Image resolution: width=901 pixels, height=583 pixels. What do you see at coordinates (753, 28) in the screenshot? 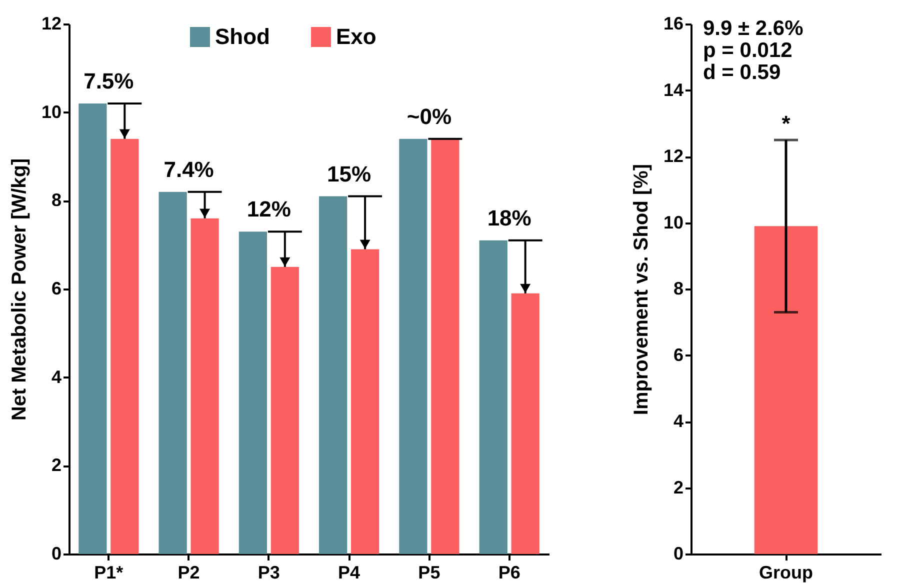
I see `annotation: 9.9 ± 2.6%` at bounding box center [753, 28].